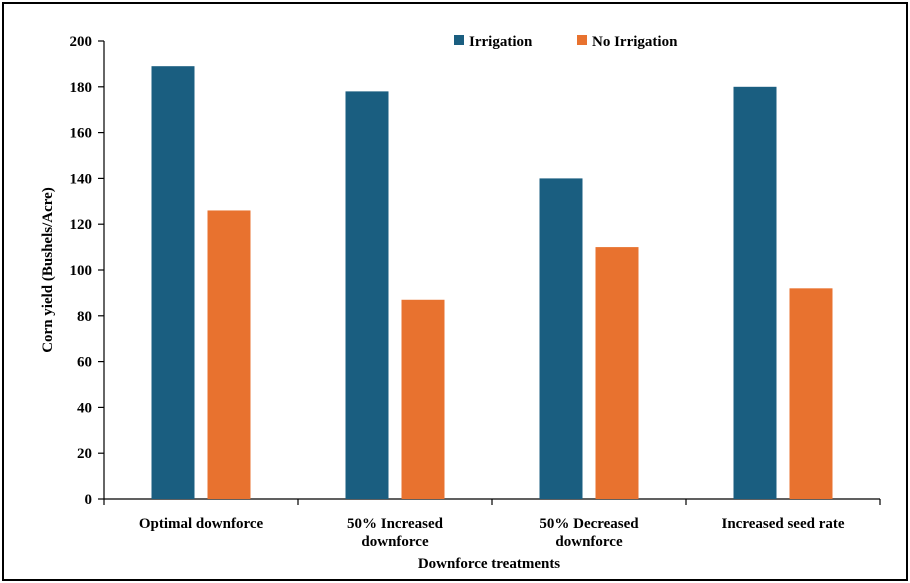  What do you see at coordinates (489, 564) in the screenshot?
I see `x-axis-title: Downforce treatments` at bounding box center [489, 564].